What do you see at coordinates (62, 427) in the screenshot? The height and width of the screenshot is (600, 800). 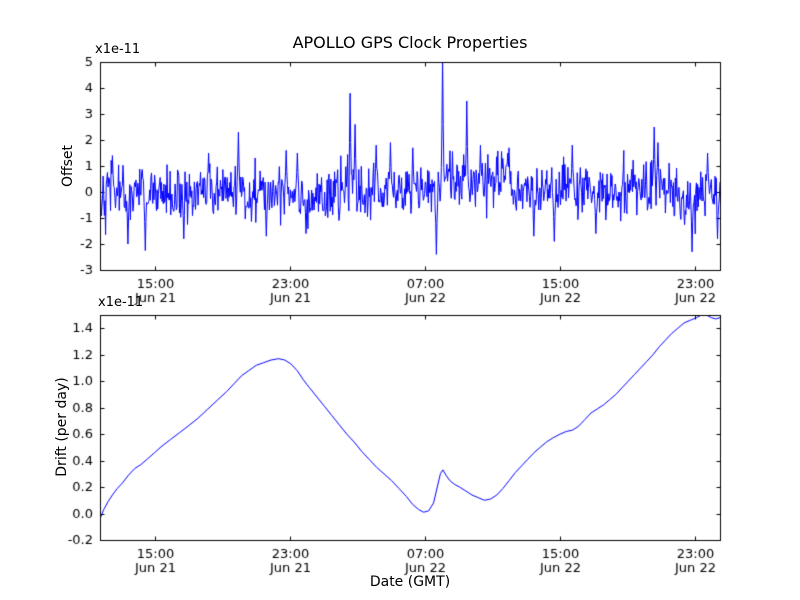 I see `bottom-axis-ylabel: Drift (per day)` at bounding box center [62, 427].